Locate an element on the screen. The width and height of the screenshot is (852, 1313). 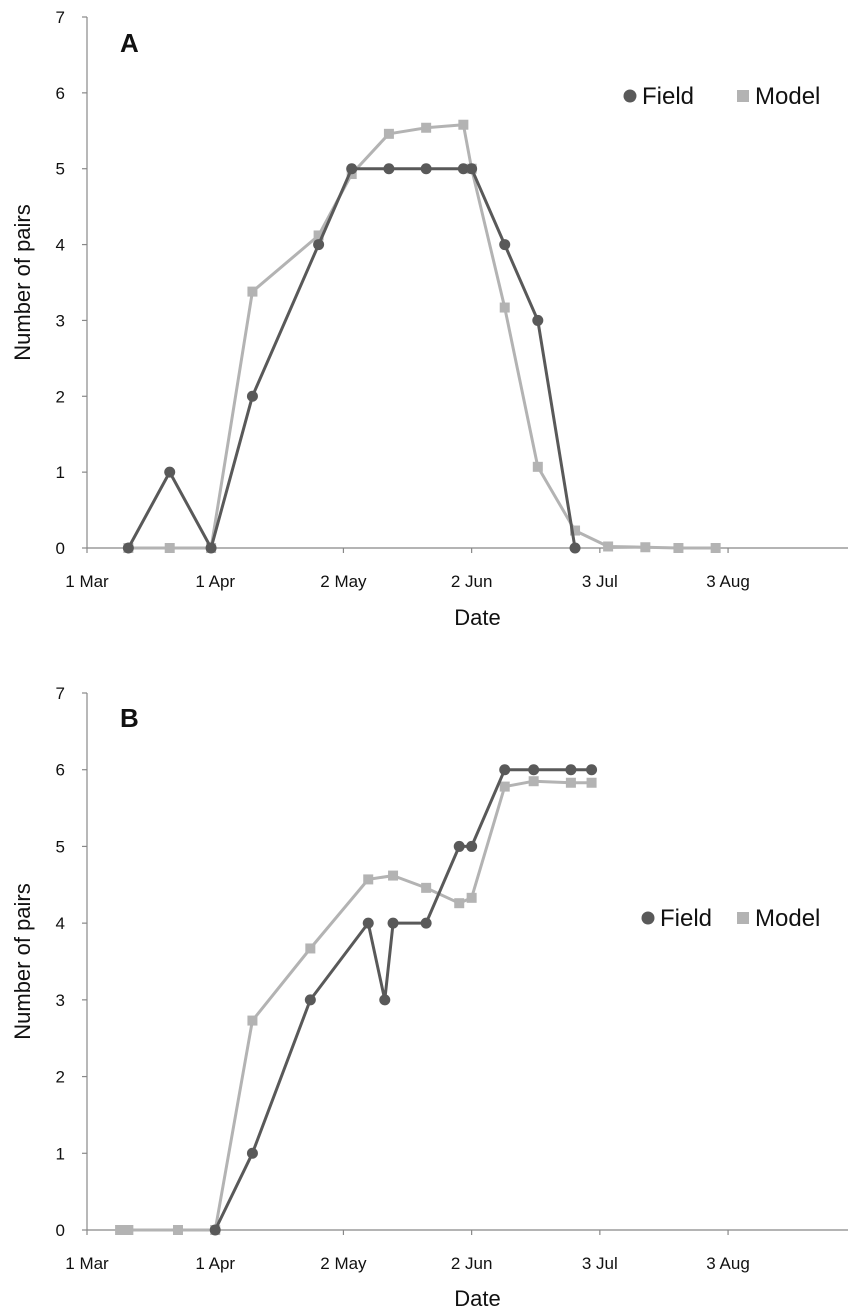
panel-label: A is located at coordinates (129, 43).